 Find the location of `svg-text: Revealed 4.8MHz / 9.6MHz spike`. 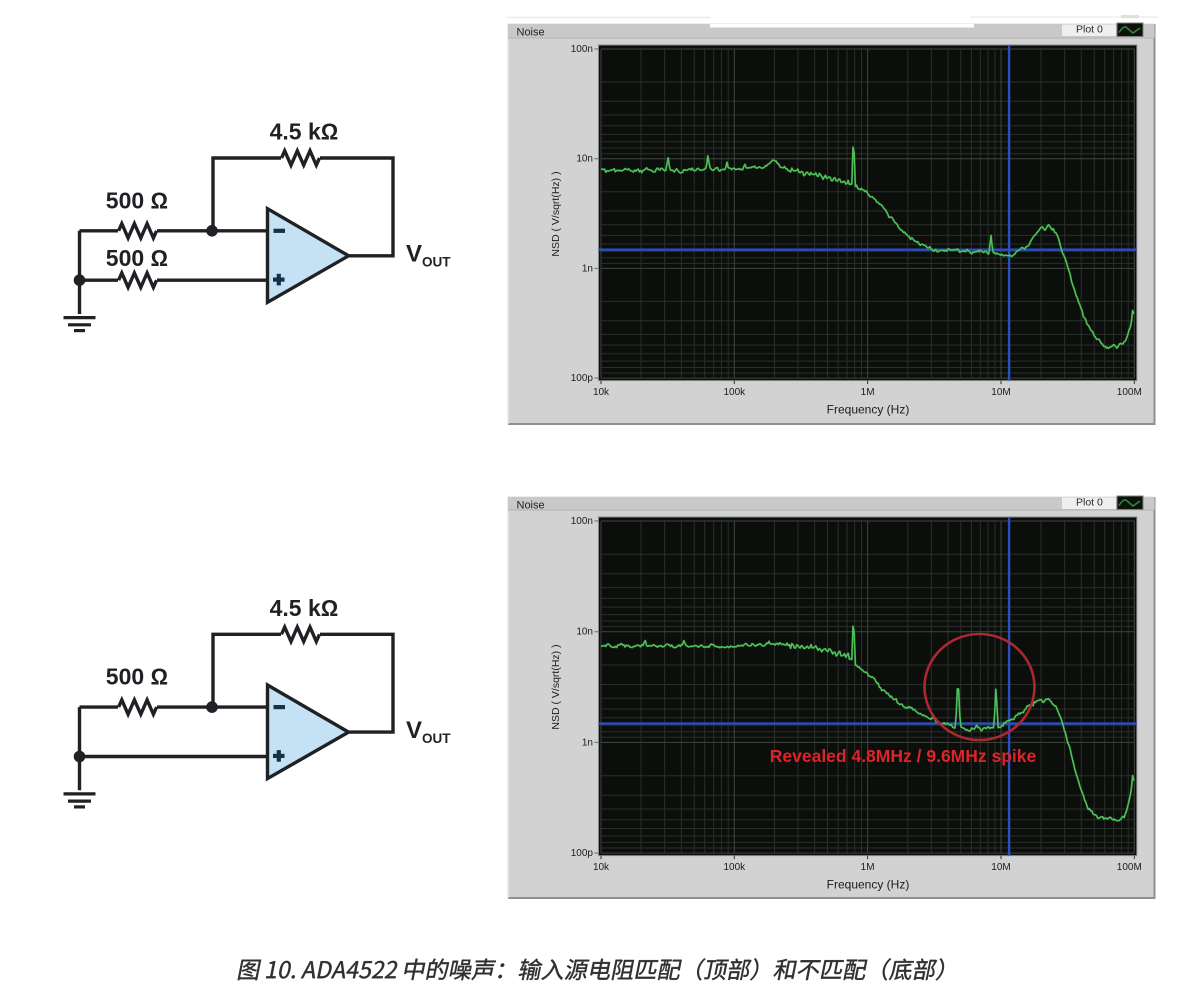

svg-text: Revealed 4.8MHz / 9.6MHz spike is located at coordinates (903, 756).